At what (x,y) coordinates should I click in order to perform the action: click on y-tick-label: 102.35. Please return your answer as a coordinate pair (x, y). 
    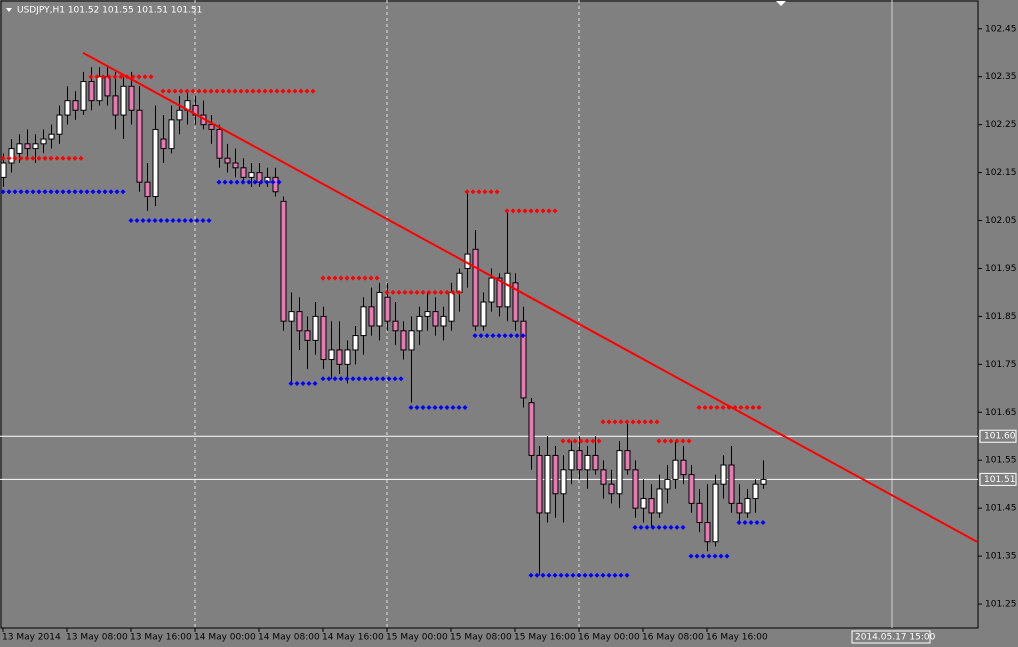
    Looking at the image, I should click on (1001, 77).